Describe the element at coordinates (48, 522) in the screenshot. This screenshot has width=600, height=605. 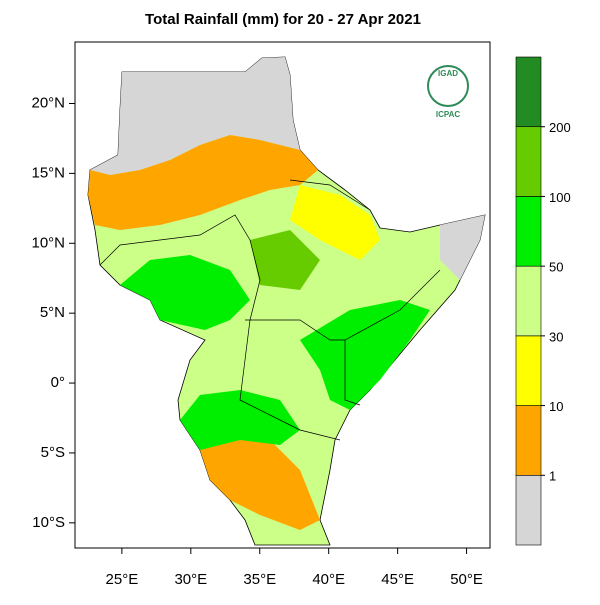
I see `y-tick-label: 10°S` at that location.